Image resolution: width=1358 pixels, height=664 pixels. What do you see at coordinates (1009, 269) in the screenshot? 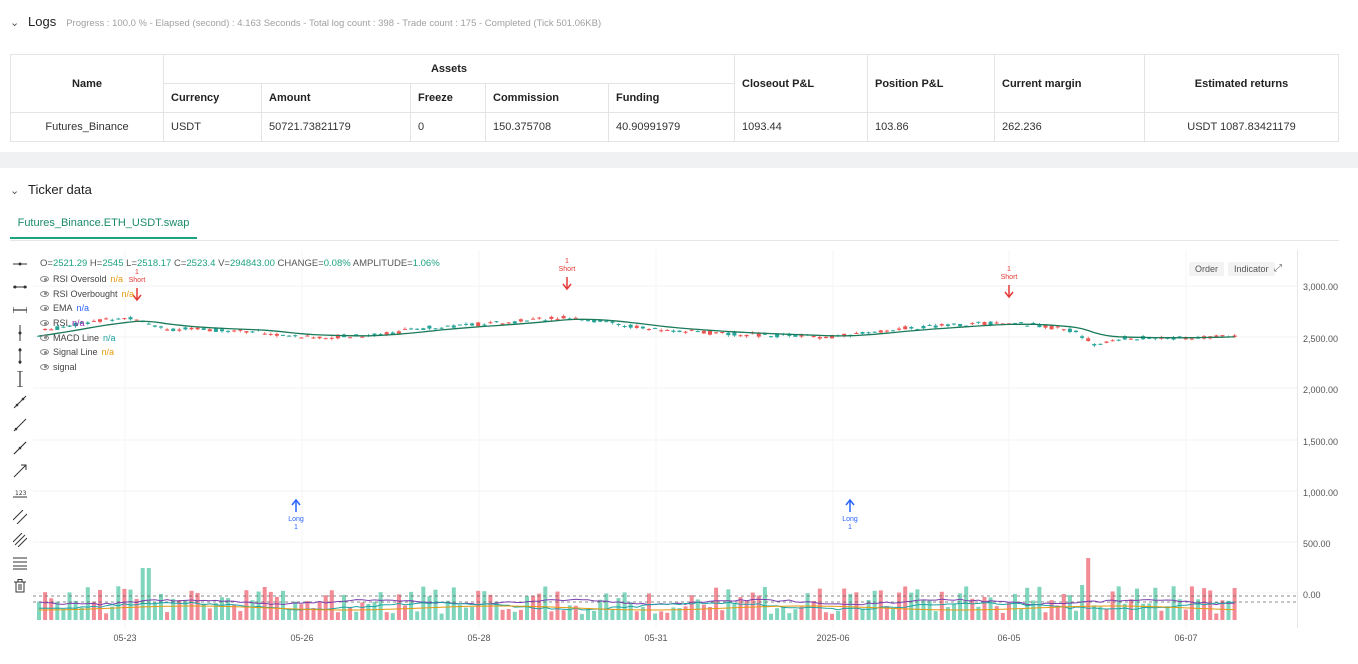
I see `signal-count-label: 1` at bounding box center [1009, 269].